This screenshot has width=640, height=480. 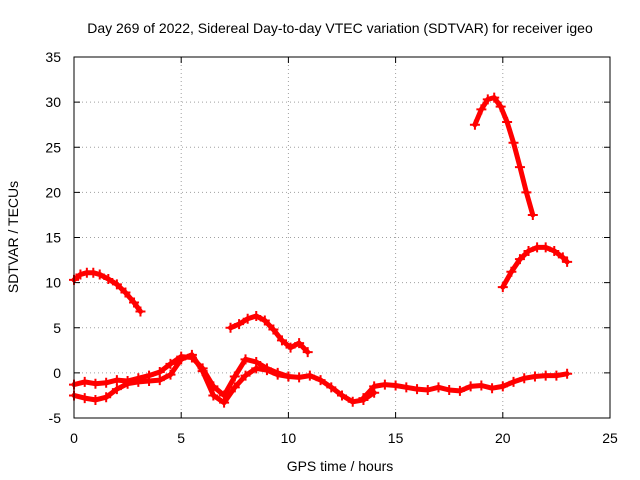 What do you see at coordinates (503, 438) in the screenshot?
I see `x-tick-label: 20` at bounding box center [503, 438].